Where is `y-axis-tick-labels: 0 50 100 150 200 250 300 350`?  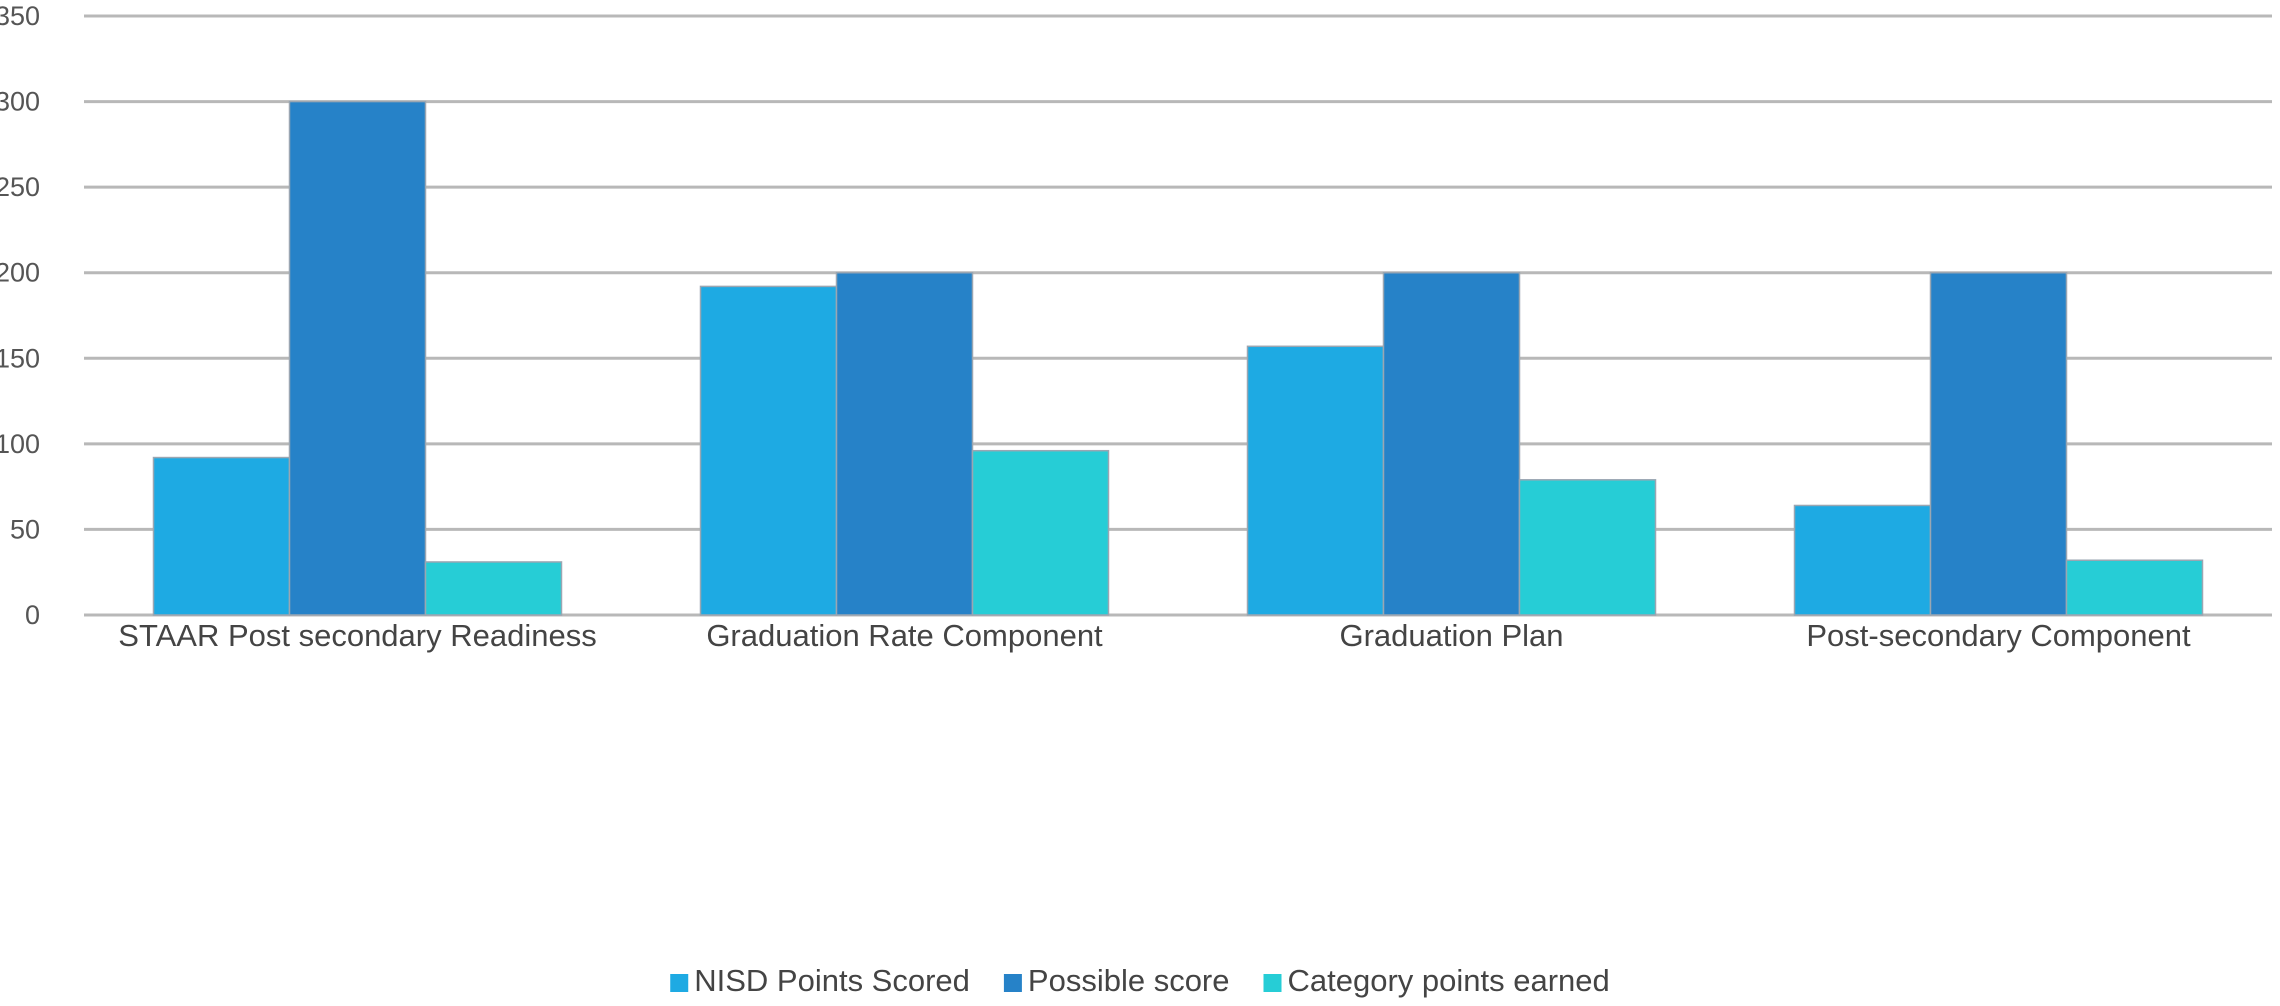 y-axis-tick-labels: 0 50 100 150 200 250 300 350 is located at coordinates (20, 315).